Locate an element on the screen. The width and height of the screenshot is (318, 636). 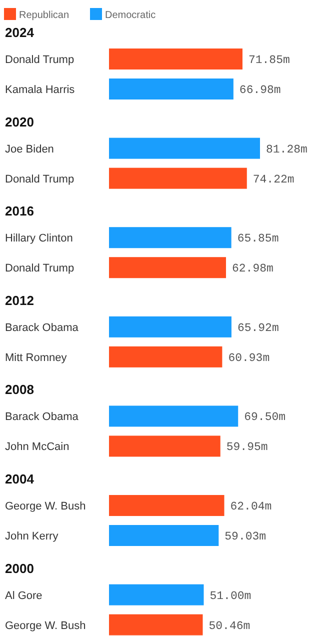
y-tick-label: Hillary Clinton is located at coordinates (39, 238).